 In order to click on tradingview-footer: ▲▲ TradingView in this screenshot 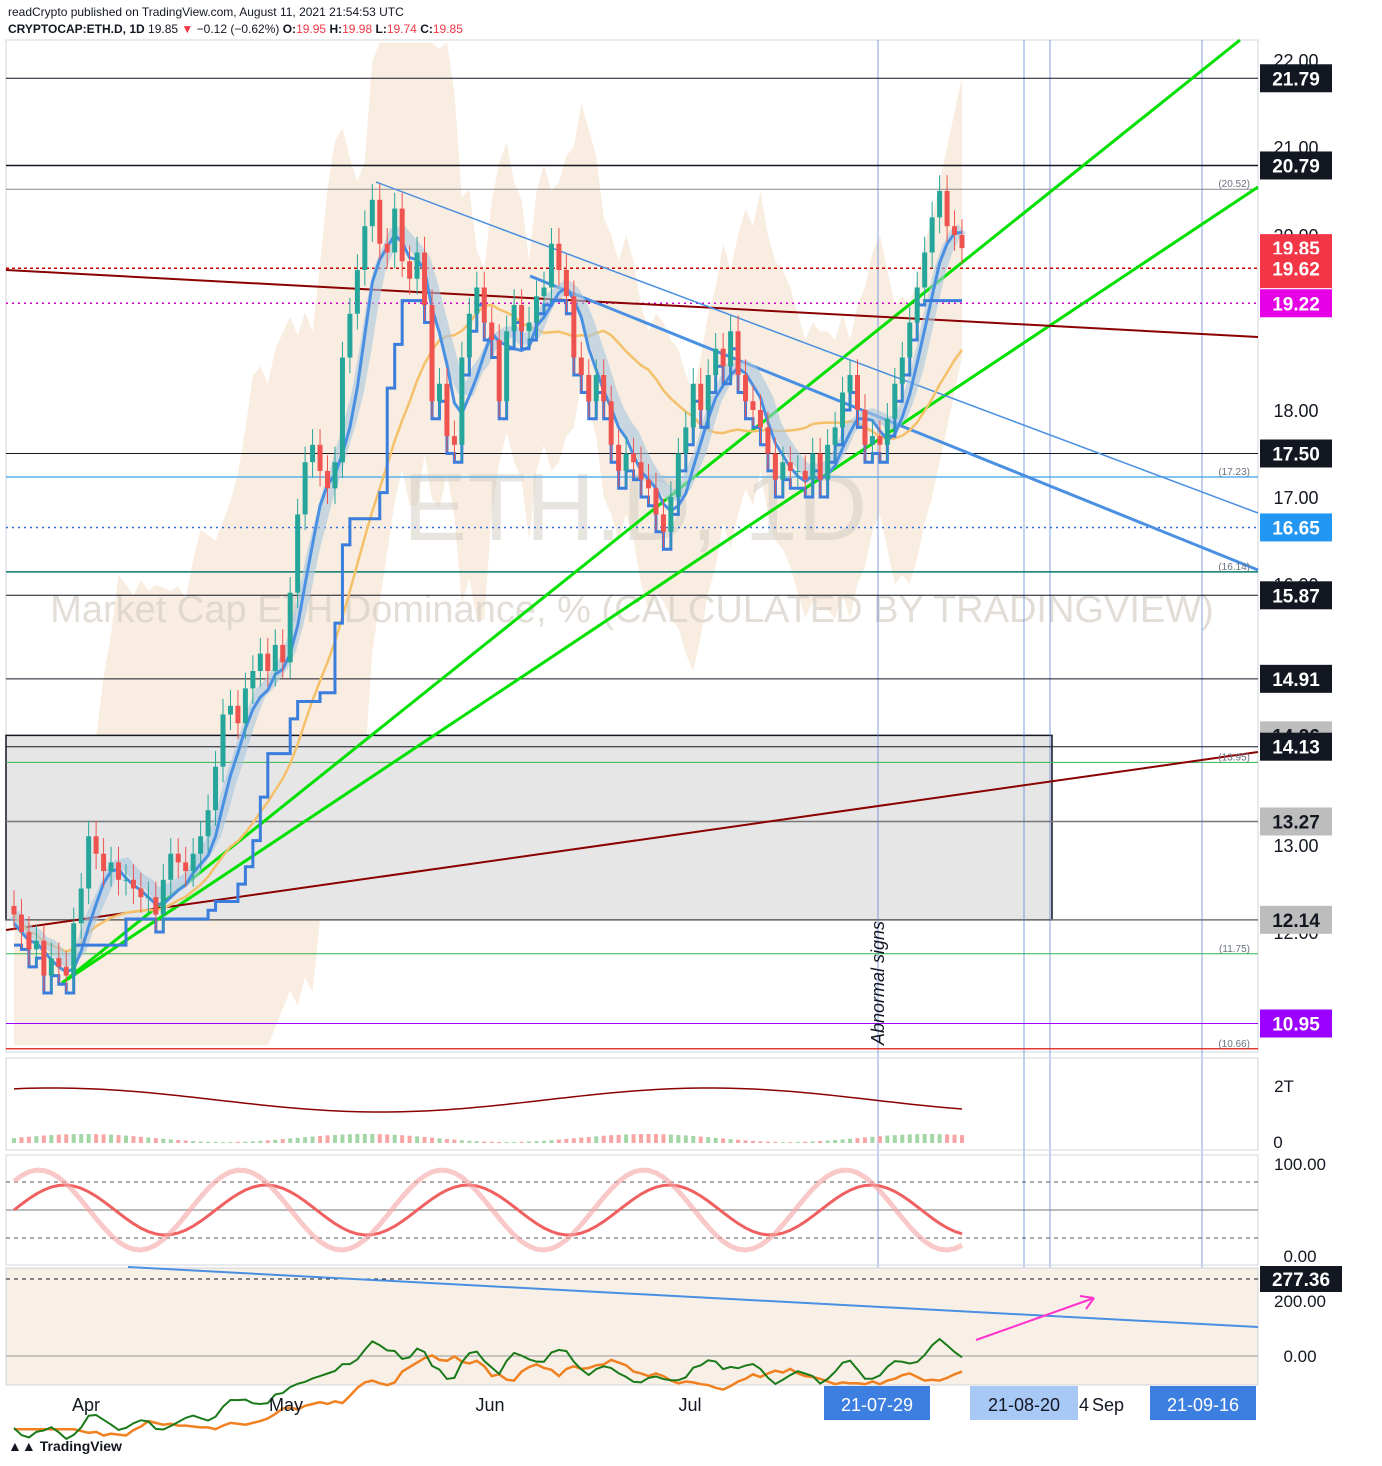, I will do `click(65, 1446)`.